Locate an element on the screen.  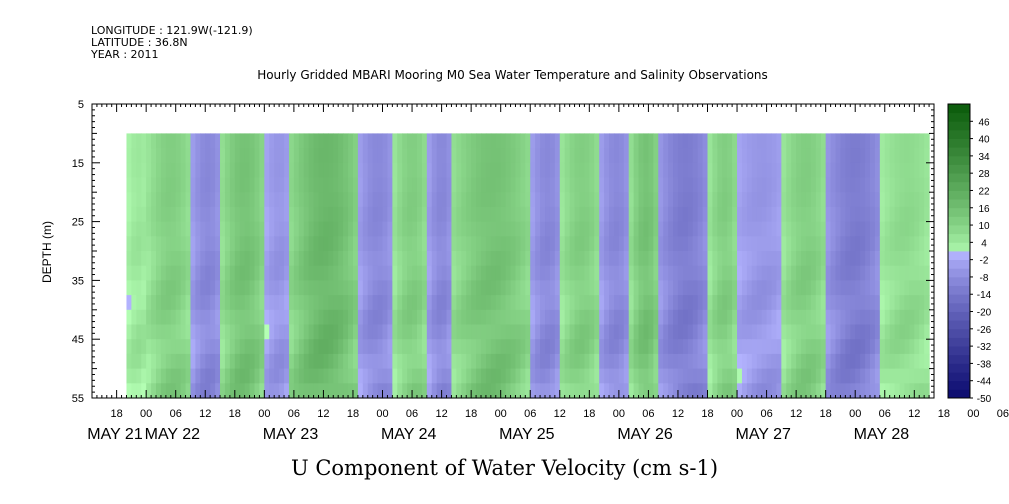
colorbar-label: 22 is located at coordinates (984, 191).